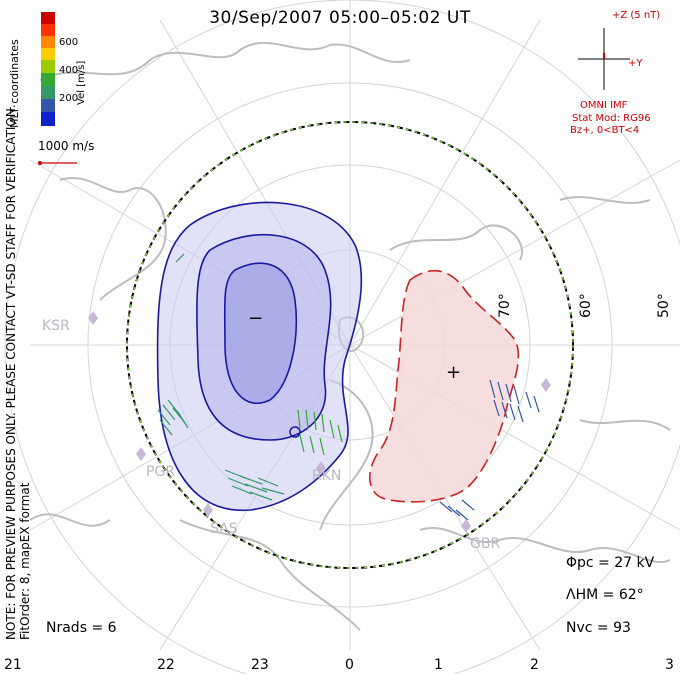 The width and height of the screenshot is (680, 674). What do you see at coordinates (605, 595) in the screenshot?
I see `lambda-hm-stat: ΛHM = 62°` at bounding box center [605, 595].